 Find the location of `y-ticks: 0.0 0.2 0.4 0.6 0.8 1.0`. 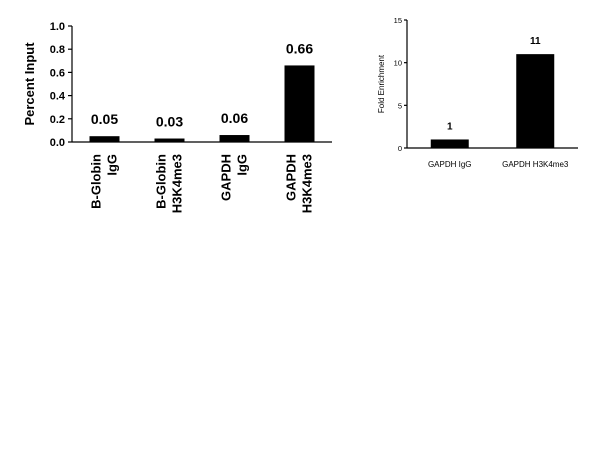

y-ticks: 0.0 0.2 0.4 0.6 0.8 1.0 is located at coordinates (61, 85).